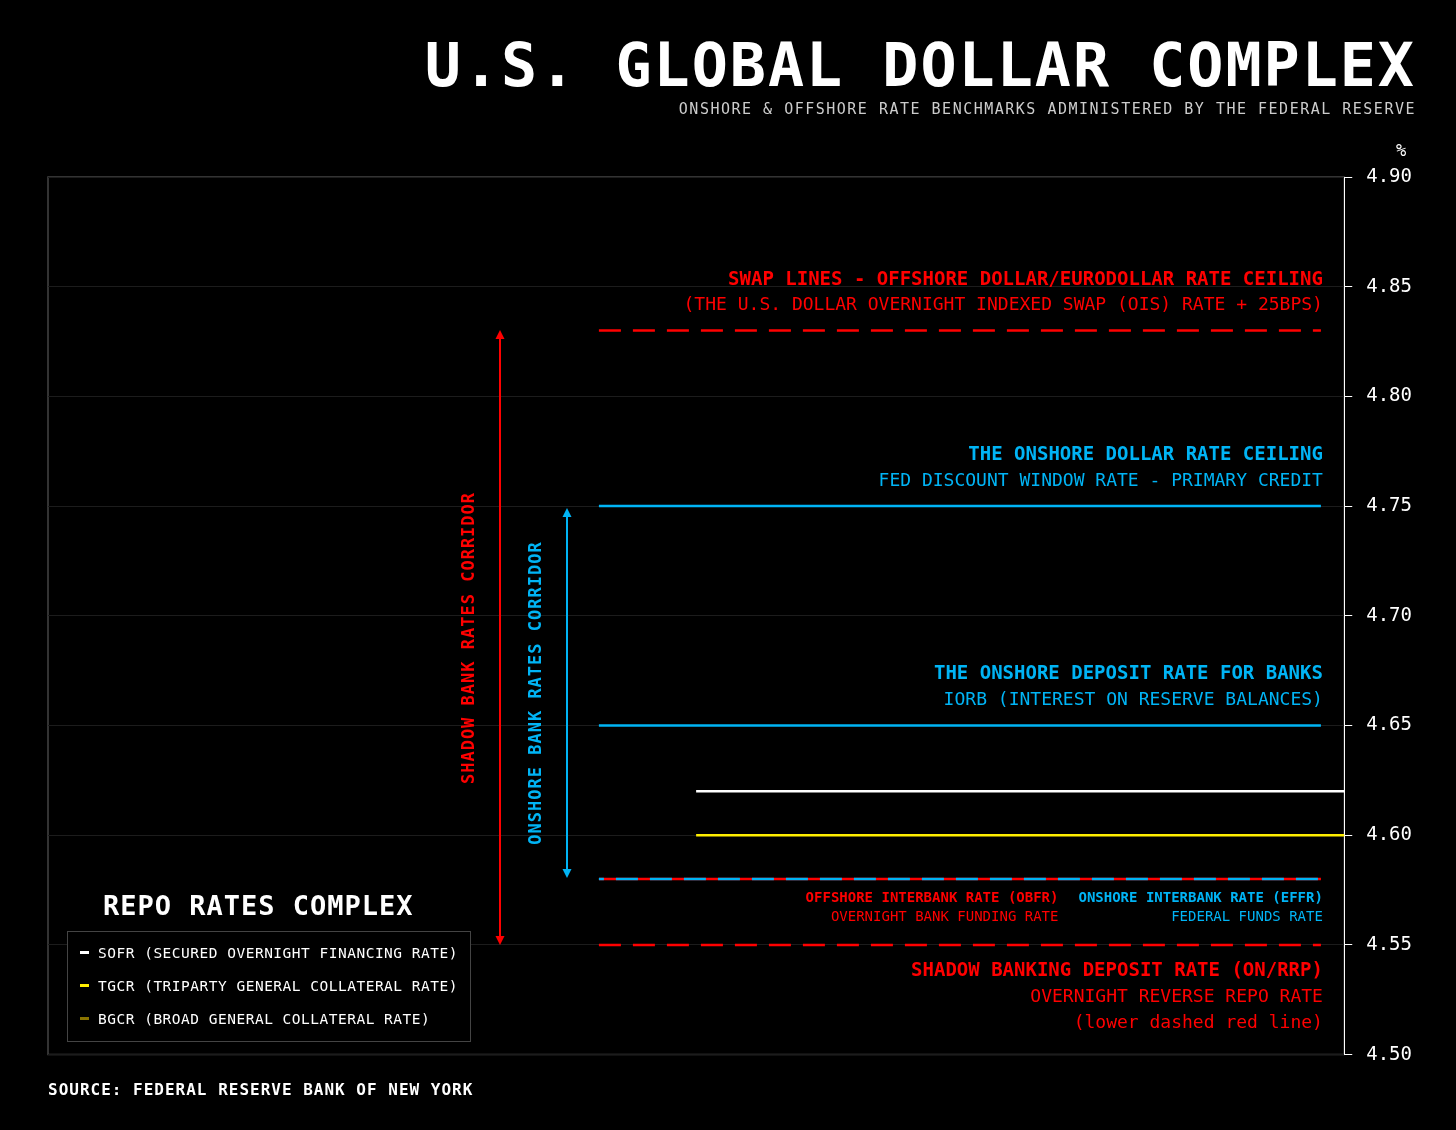 The height and width of the screenshot is (1130, 1456). Describe the element at coordinates (944, 915) in the screenshot. I see `annotation: OVERNIGHT BANK FUNDING RATE` at that location.